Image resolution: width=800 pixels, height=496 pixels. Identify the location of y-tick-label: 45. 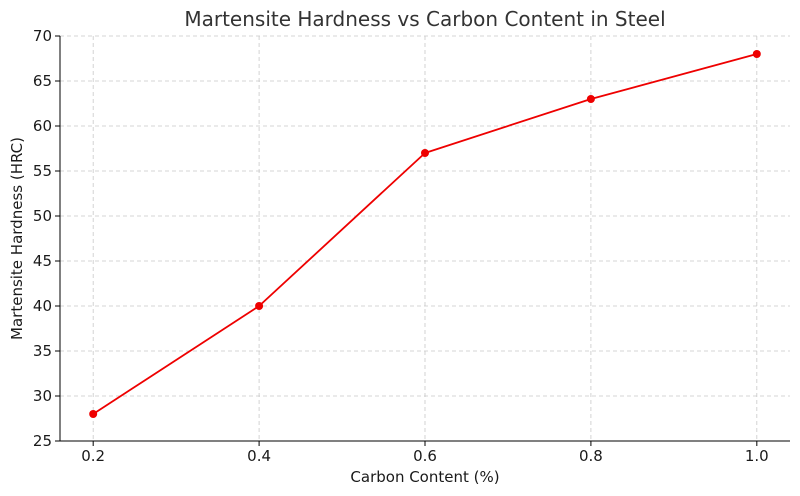
(42, 261).